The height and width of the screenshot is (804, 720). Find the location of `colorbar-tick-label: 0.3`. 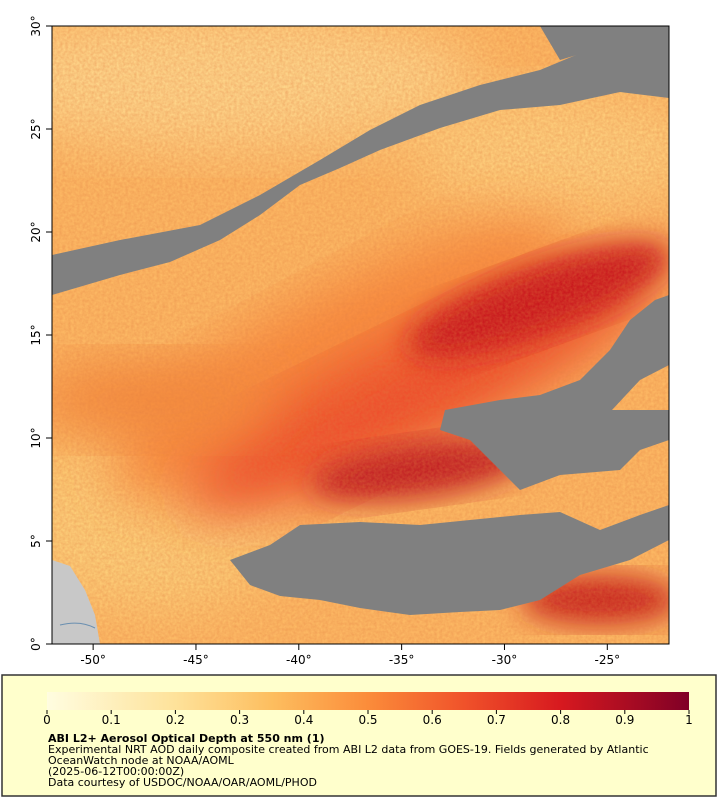

colorbar-tick-label: 0.3 is located at coordinates (239, 720).